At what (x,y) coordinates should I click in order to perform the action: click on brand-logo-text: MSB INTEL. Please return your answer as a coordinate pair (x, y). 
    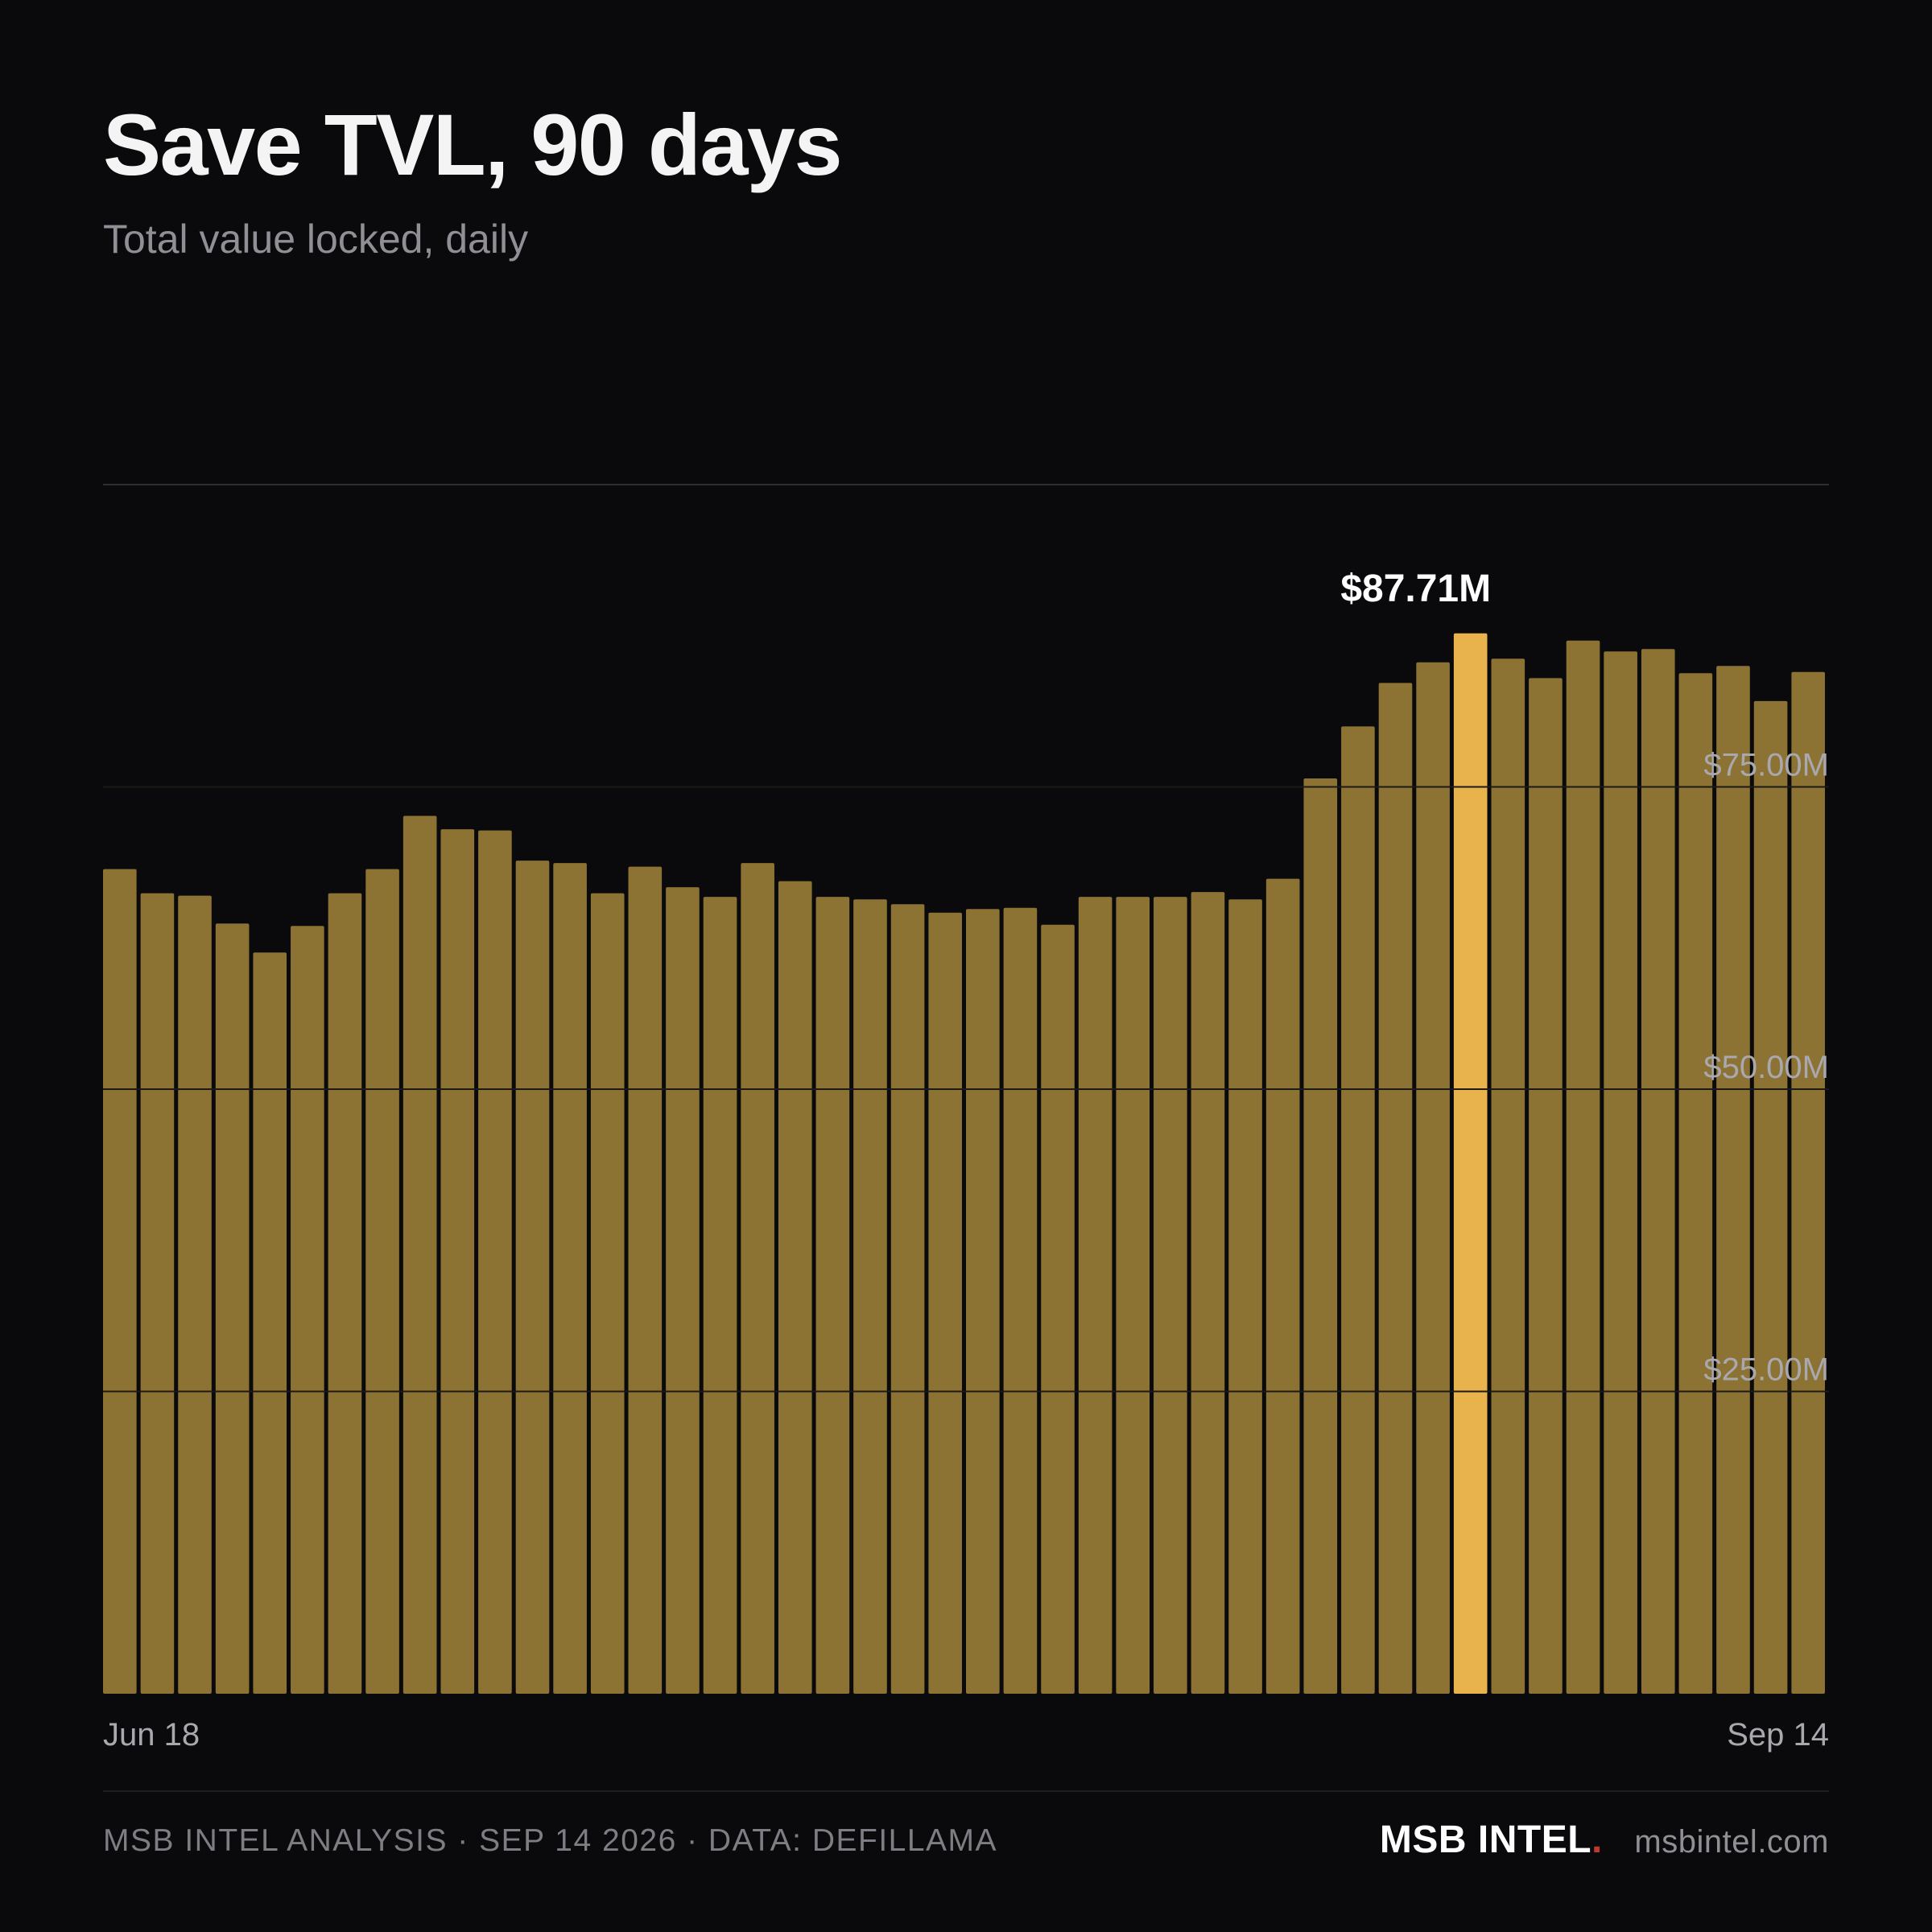
    Looking at the image, I should click on (1485, 1839).